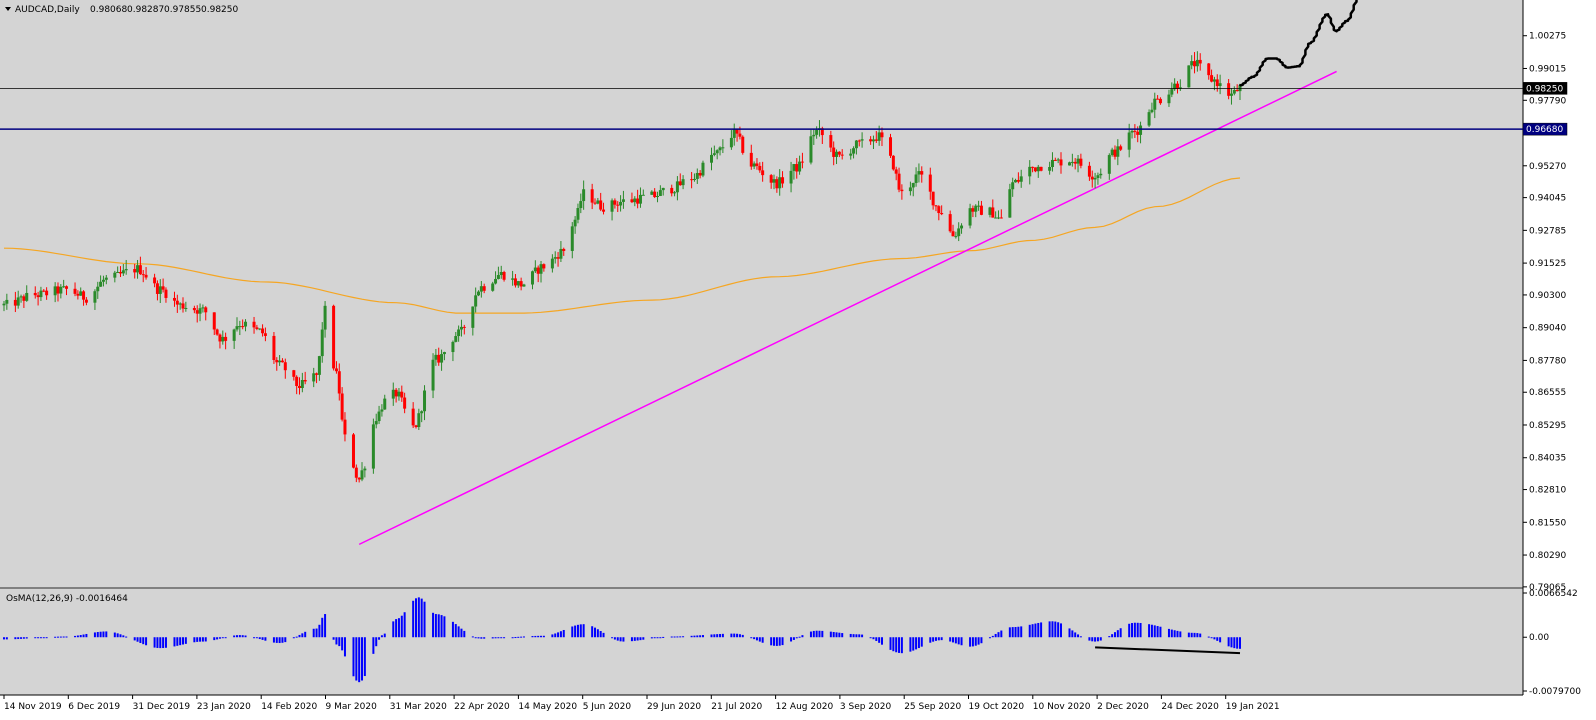 This screenshot has width=1596, height=720. Describe the element at coordinates (761, 108) in the screenshot. I see `horizontal-levels` at that location.